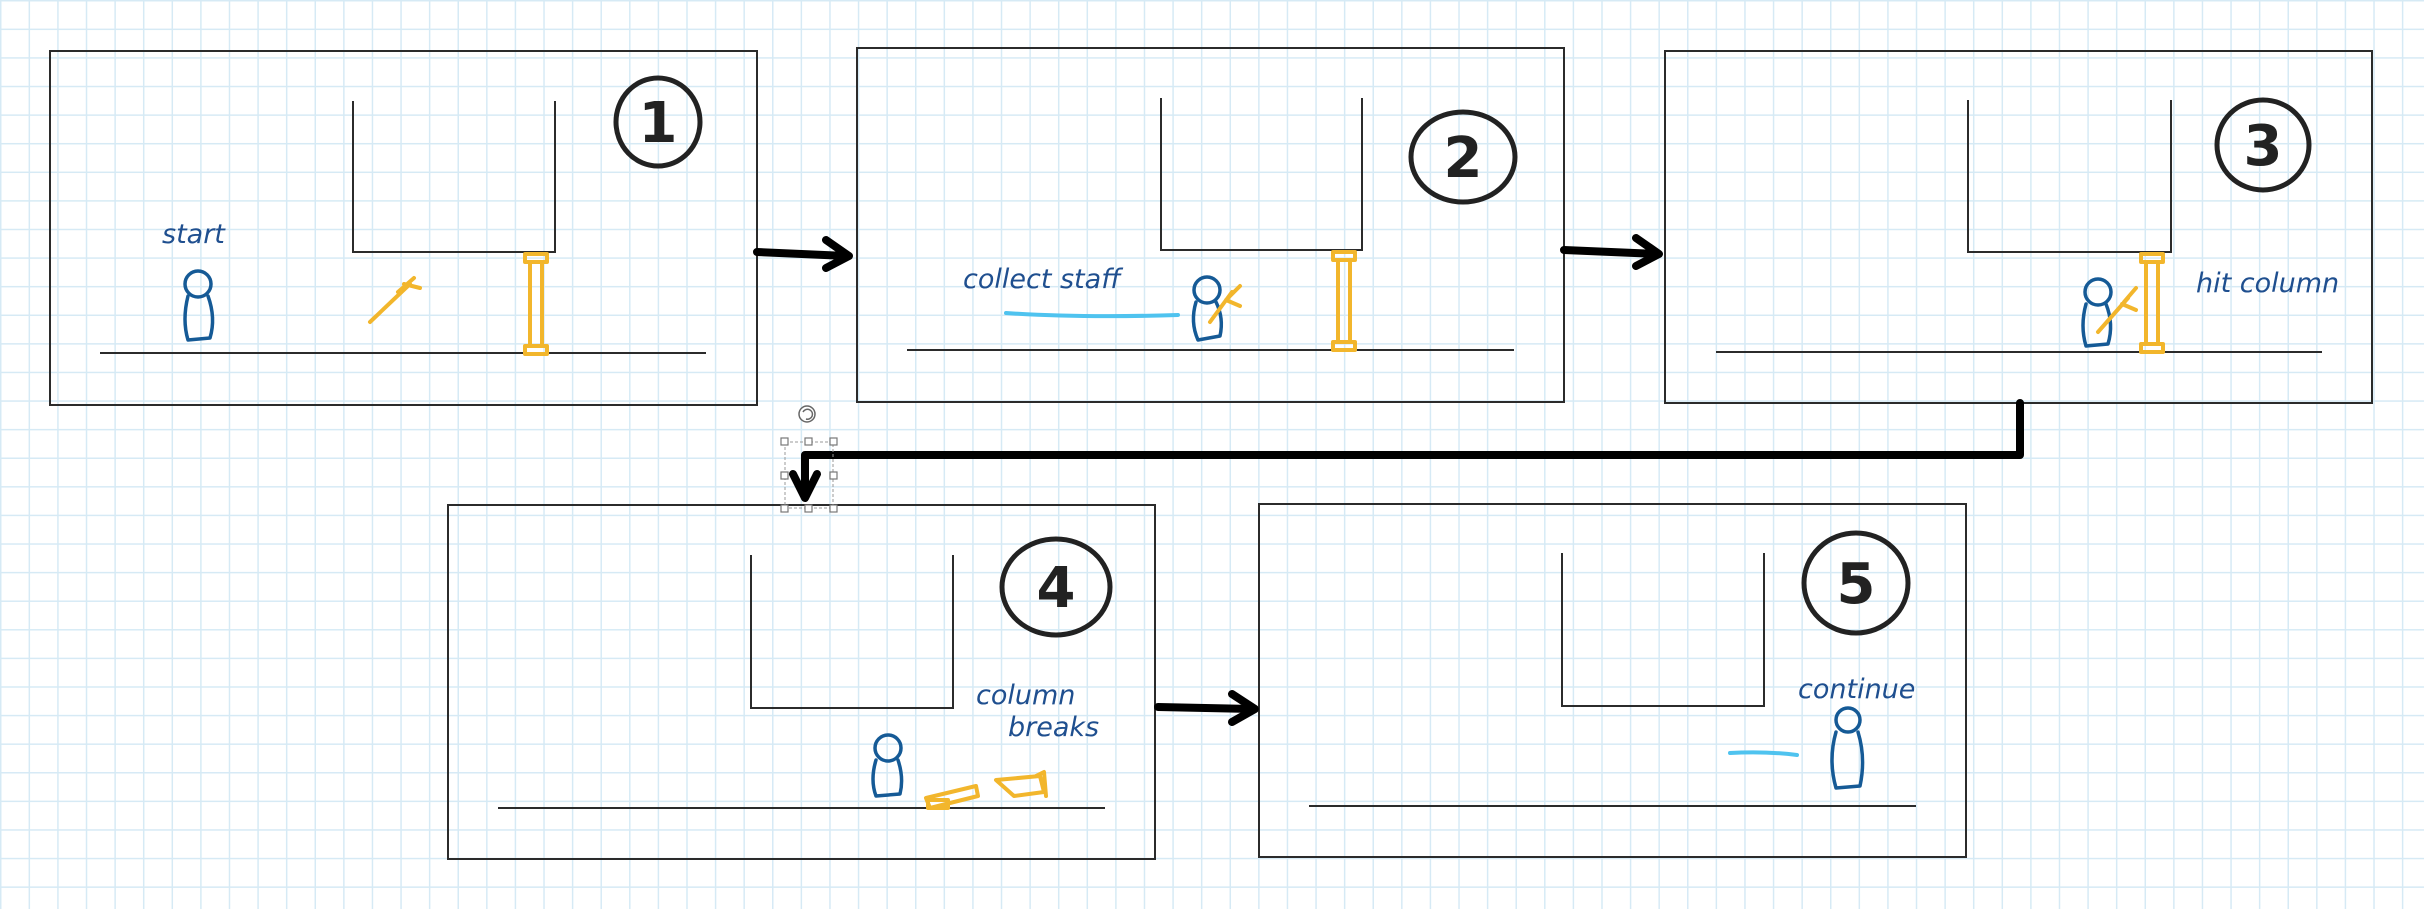 This screenshot has width=2424, height=909. What do you see at coordinates (2267, 283) in the screenshot?
I see `panel-3-label: hit column` at bounding box center [2267, 283].